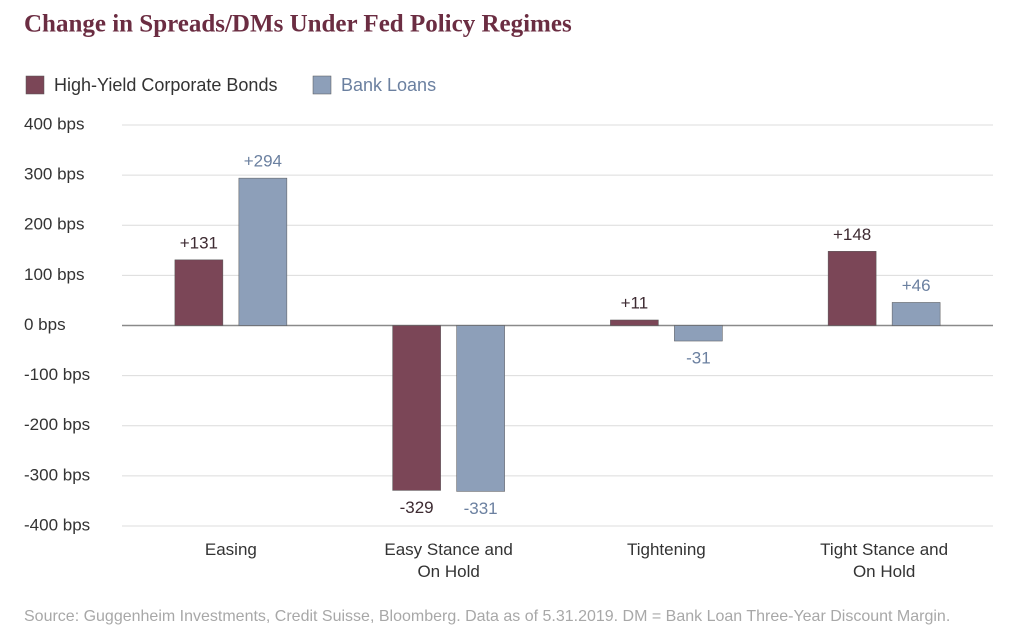 The image size is (1024, 638). What do you see at coordinates (45, 324) in the screenshot?
I see `y-tick-label: 0 bps` at bounding box center [45, 324].